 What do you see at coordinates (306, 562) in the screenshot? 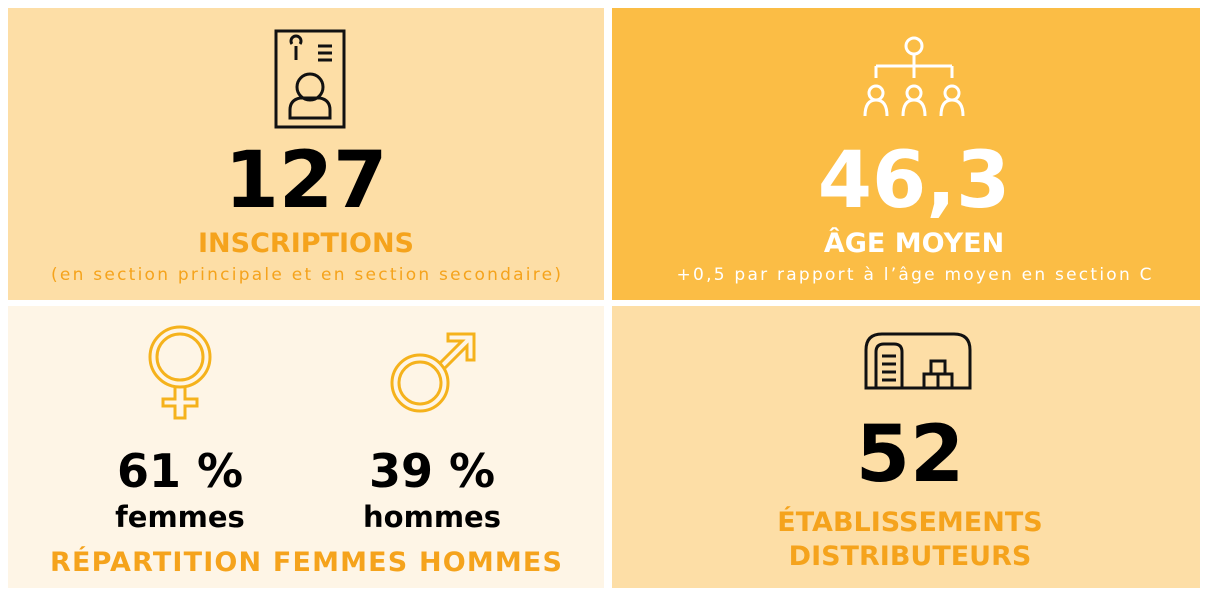
I see `repartition-label: RÉPARTITION FEMMES HOMMES` at bounding box center [306, 562].